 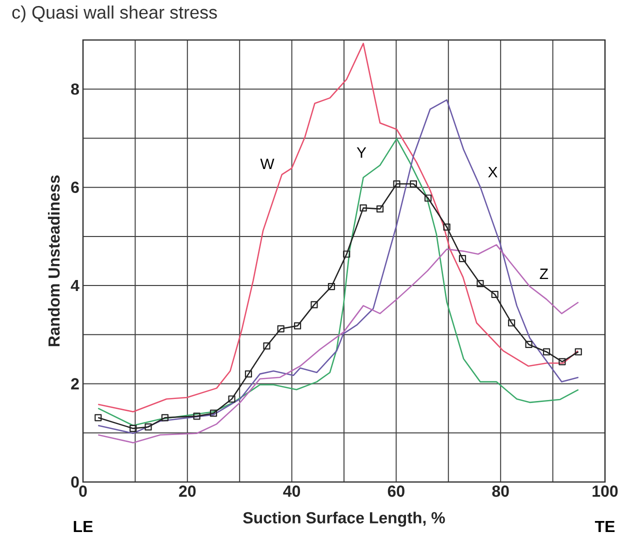 I want to click on x-axis-title: Suction Surface Length, %, so click(x=344, y=519).